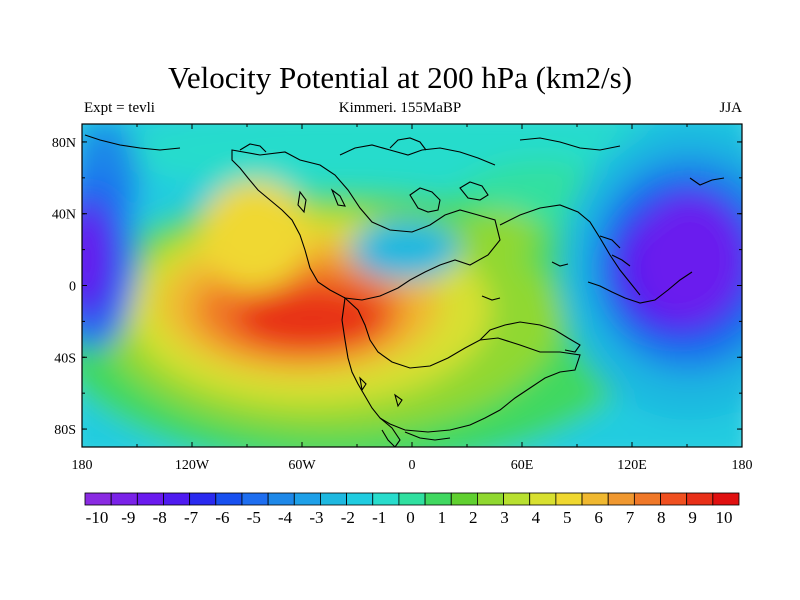 The height and width of the screenshot is (600, 800). What do you see at coordinates (65, 430) in the screenshot?
I see `y-tick-label: 80S` at bounding box center [65, 430].